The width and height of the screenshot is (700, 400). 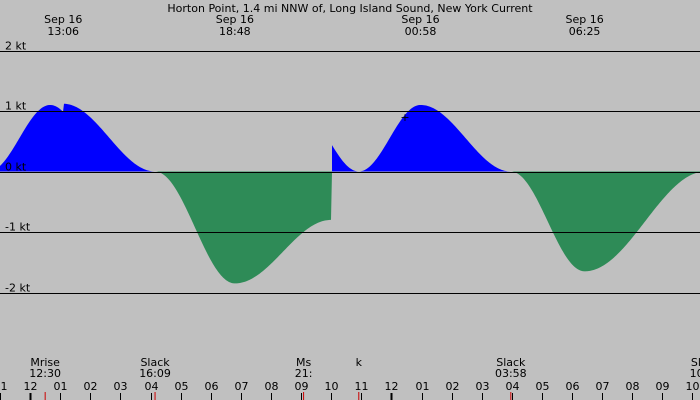 I want to click on y-tick-label: -1 kt, so click(x=18, y=227).